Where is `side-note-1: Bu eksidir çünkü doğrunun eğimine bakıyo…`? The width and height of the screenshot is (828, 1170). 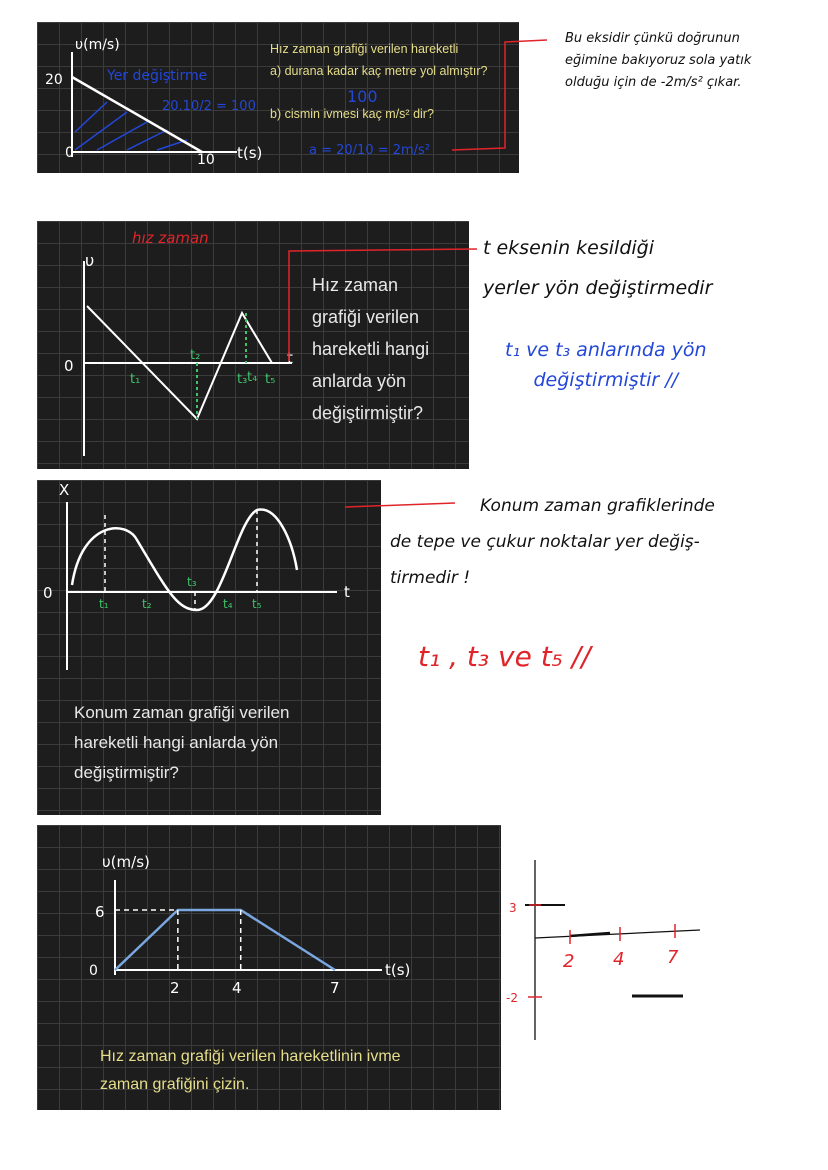
side-note-1: Bu eksidir çünkü doğrunun eğimine bakıyo… is located at coordinates (658, 61).